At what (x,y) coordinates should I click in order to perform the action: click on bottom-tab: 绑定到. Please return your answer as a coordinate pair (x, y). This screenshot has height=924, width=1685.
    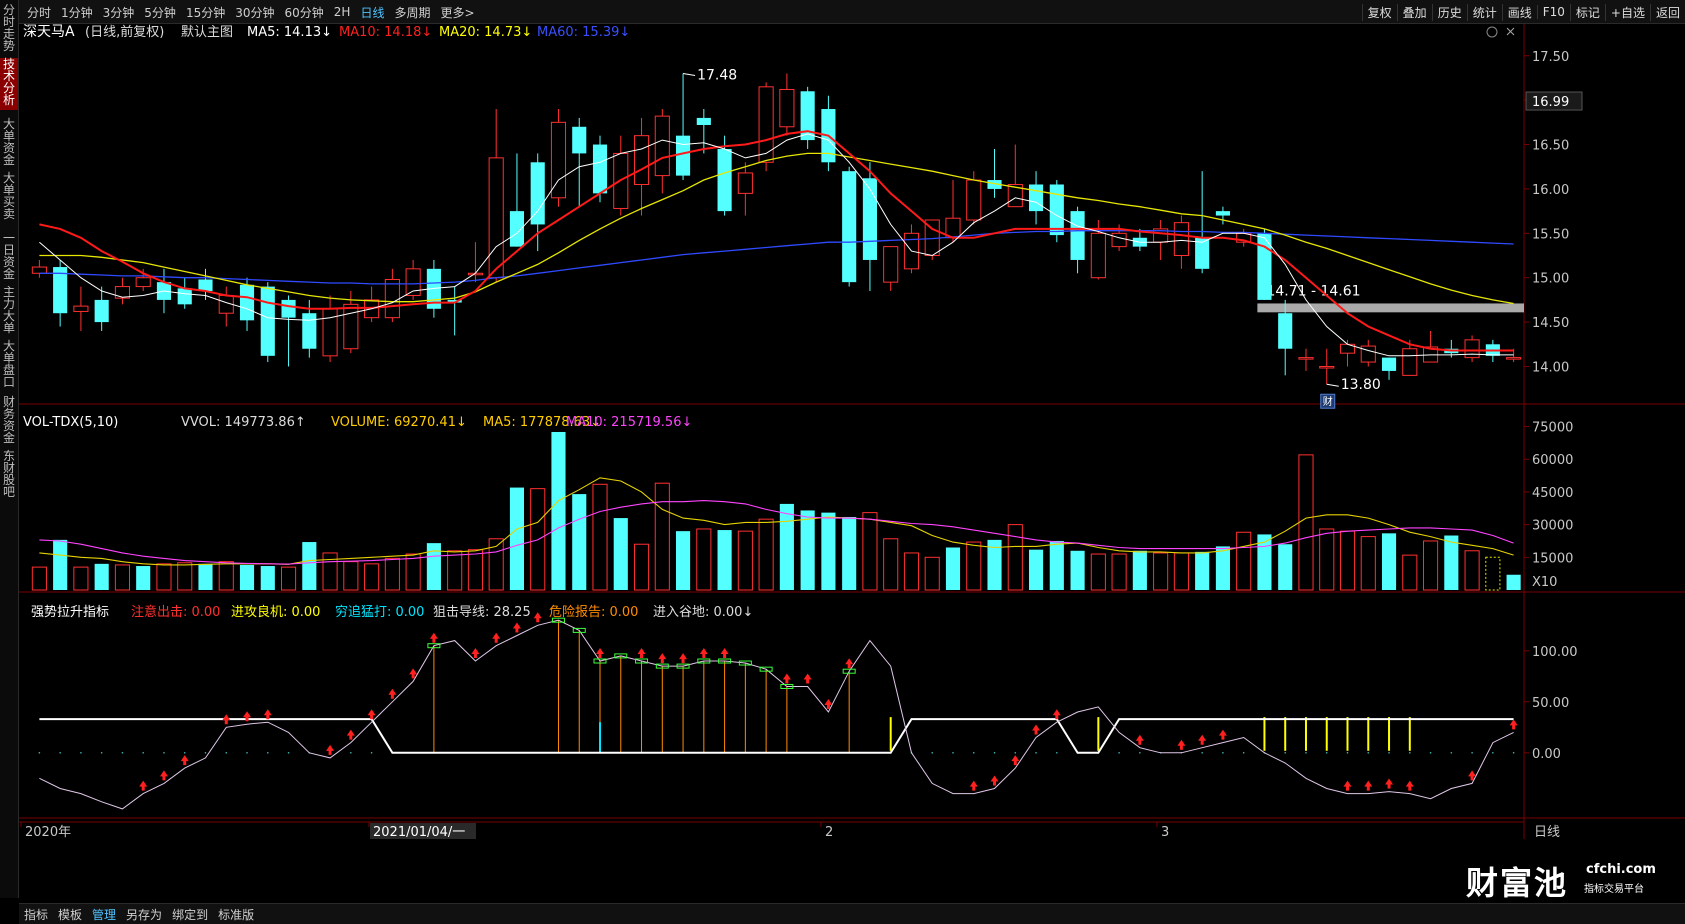
    Looking at the image, I should click on (190, 914).